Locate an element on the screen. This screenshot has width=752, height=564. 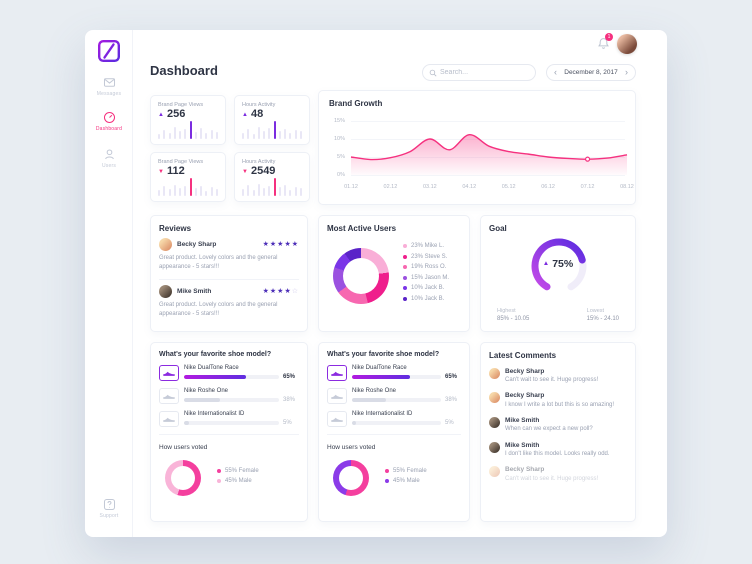
chevron-left-icon: ‹ is located at coordinates (555, 72).